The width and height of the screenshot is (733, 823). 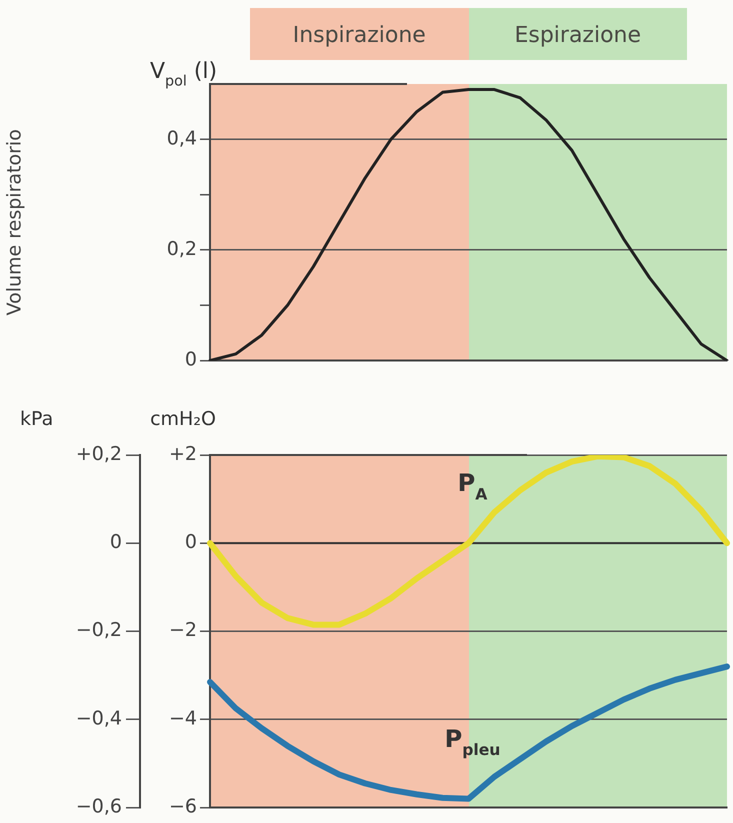 What do you see at coordinates (578, 35) in the screenshot?
I see `text: Espirazione` at bounding box center [578, 35].